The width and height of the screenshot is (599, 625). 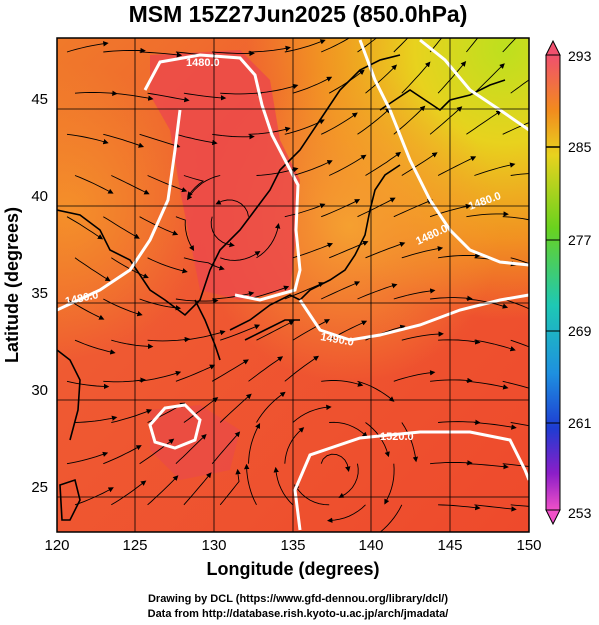 I want to click on colorbar-tick-label: 293, so click(x=580, y=56).